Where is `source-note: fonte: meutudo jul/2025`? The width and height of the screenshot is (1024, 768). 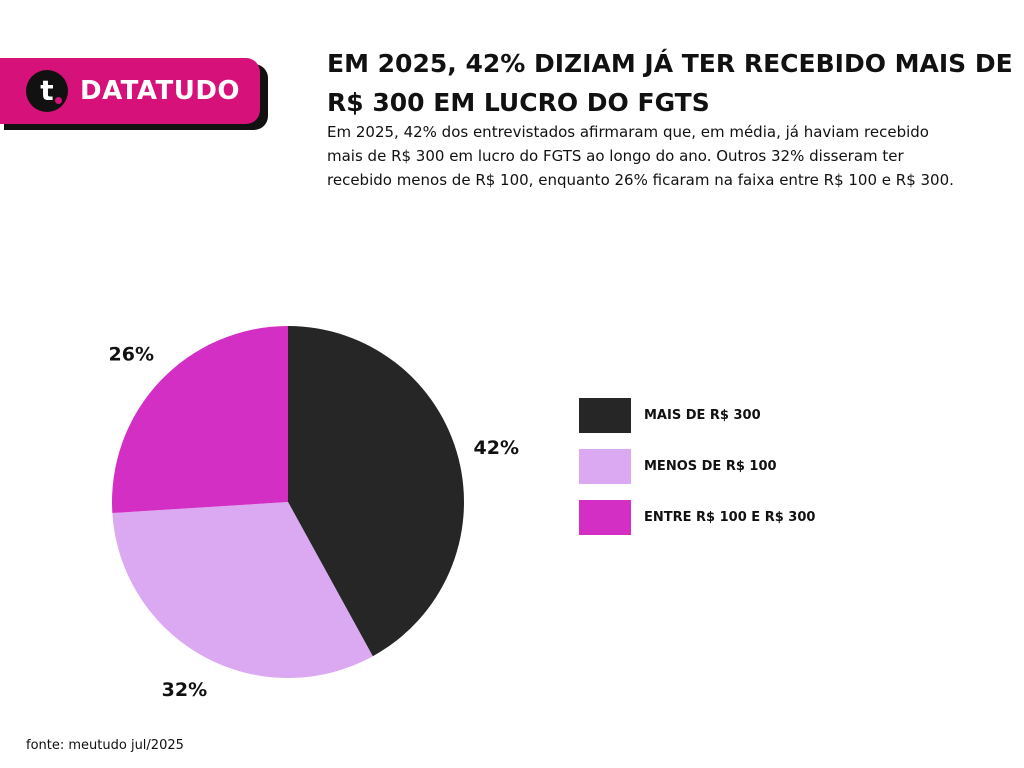
source-note: fonte: meutudo jul/2025 is located at coordinates (105, 745).